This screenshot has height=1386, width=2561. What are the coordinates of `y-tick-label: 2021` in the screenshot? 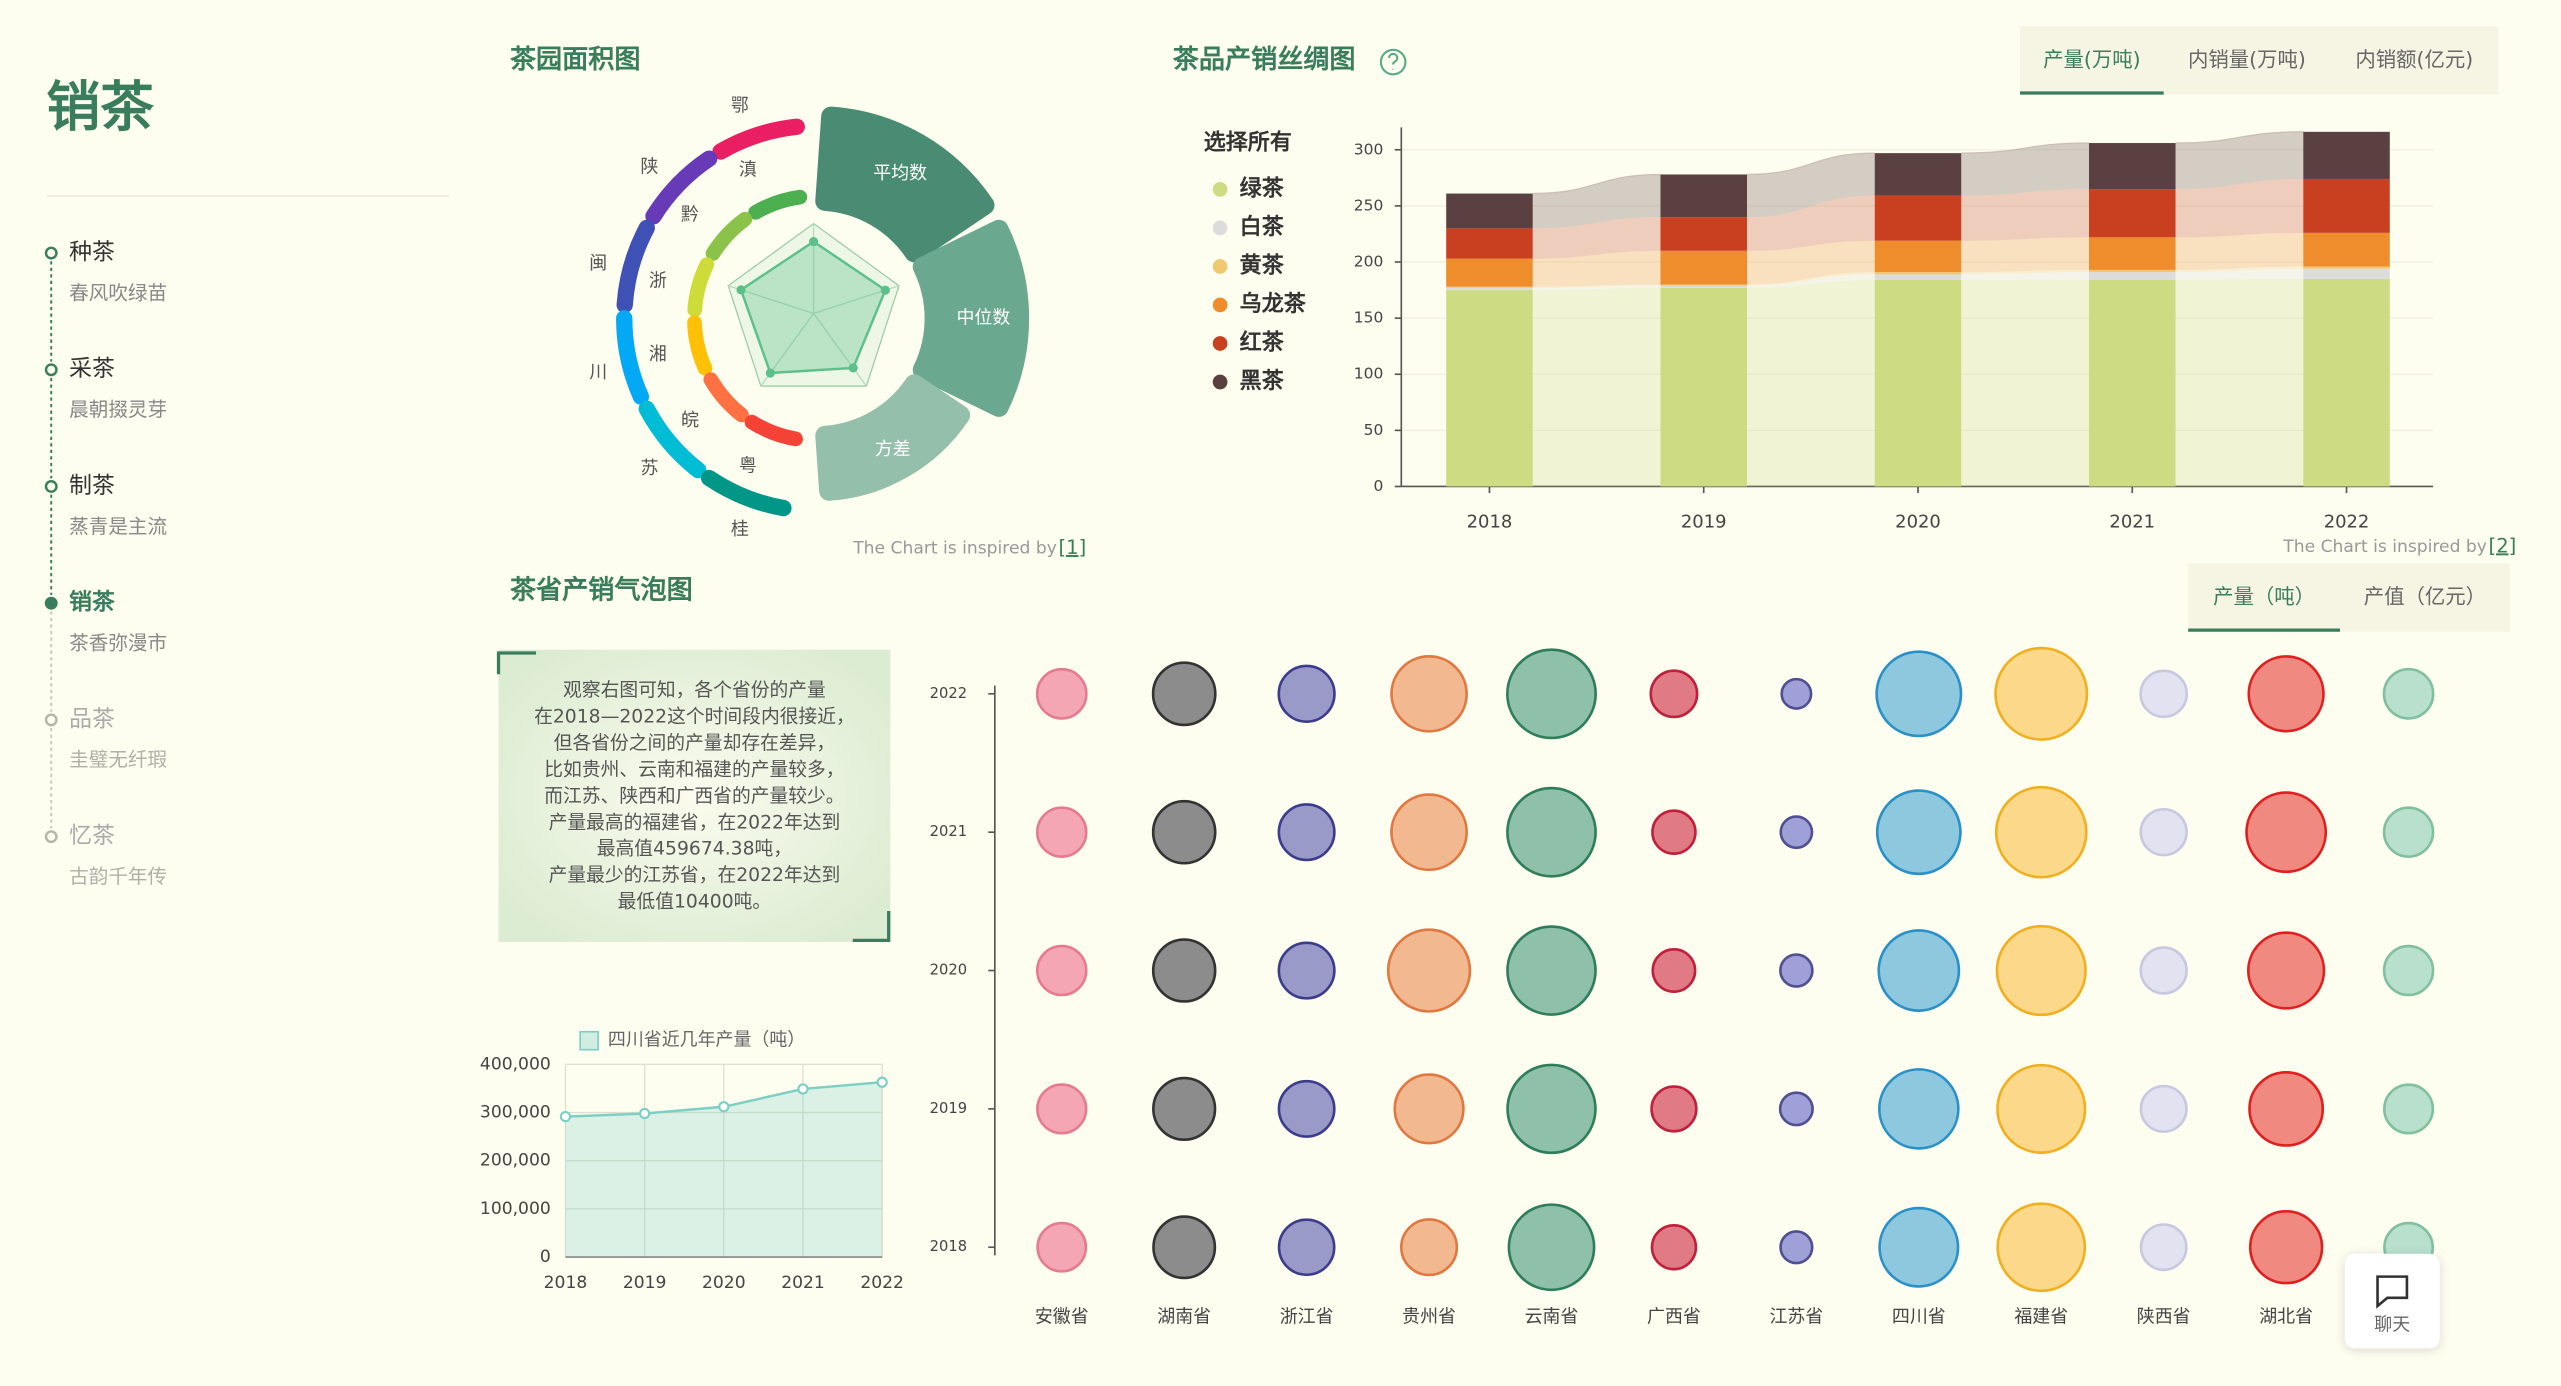 It's located at (948, 831).